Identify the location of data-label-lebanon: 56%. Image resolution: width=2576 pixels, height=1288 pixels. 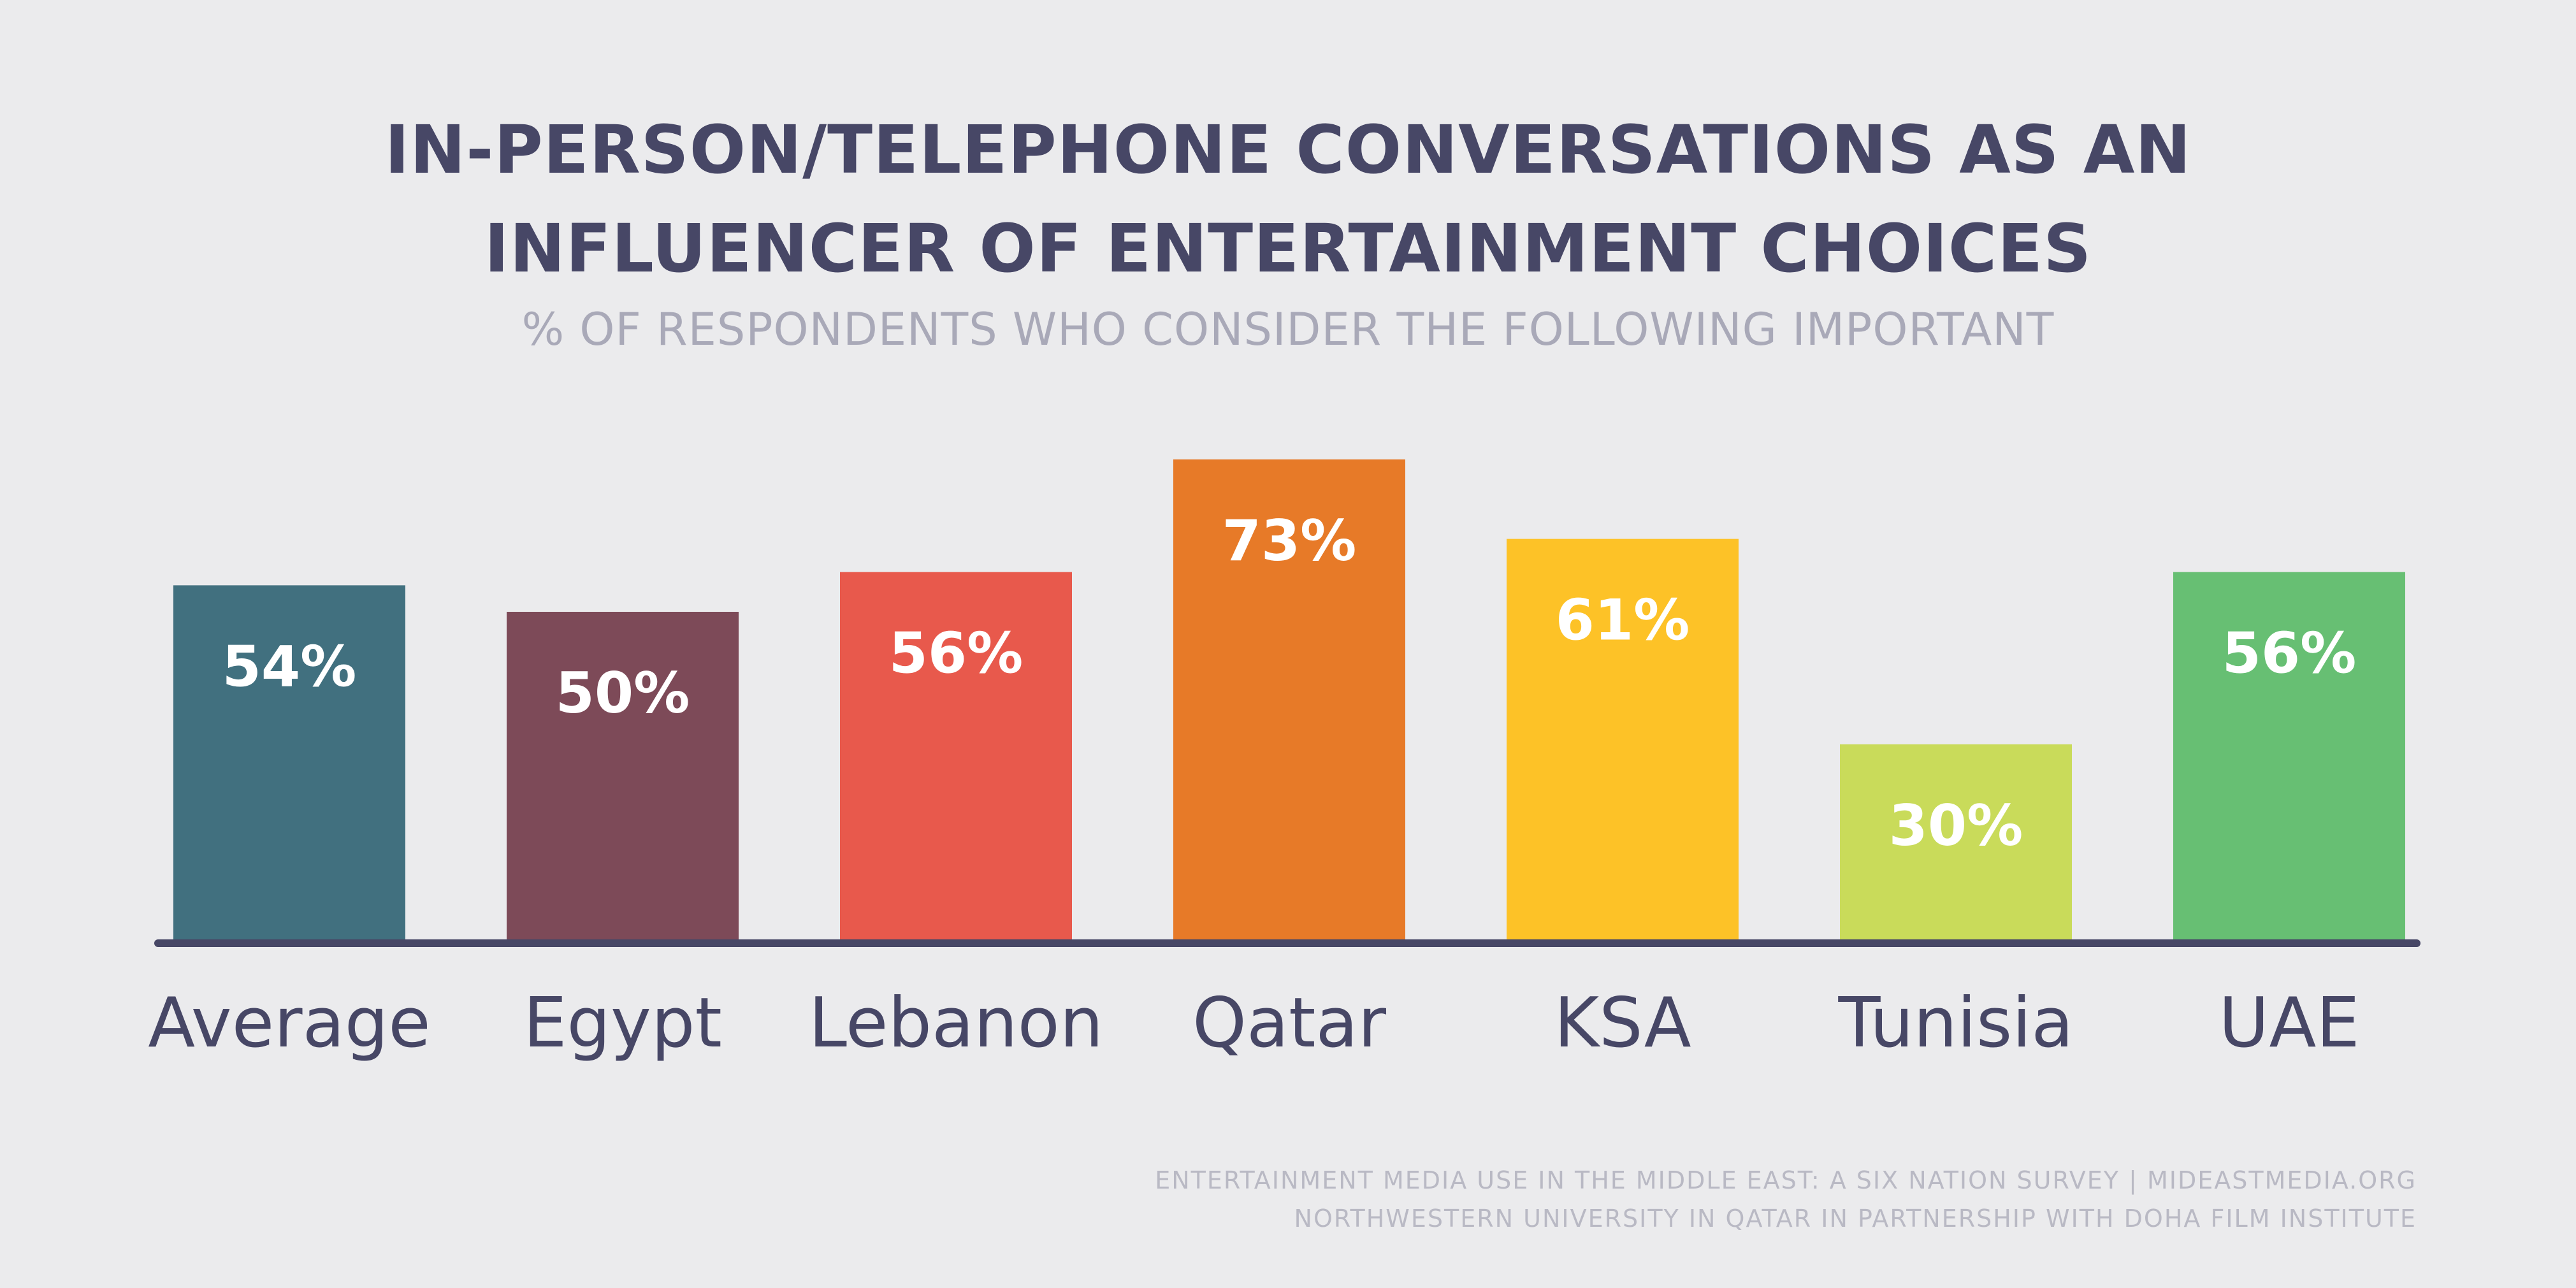
(956, 653).